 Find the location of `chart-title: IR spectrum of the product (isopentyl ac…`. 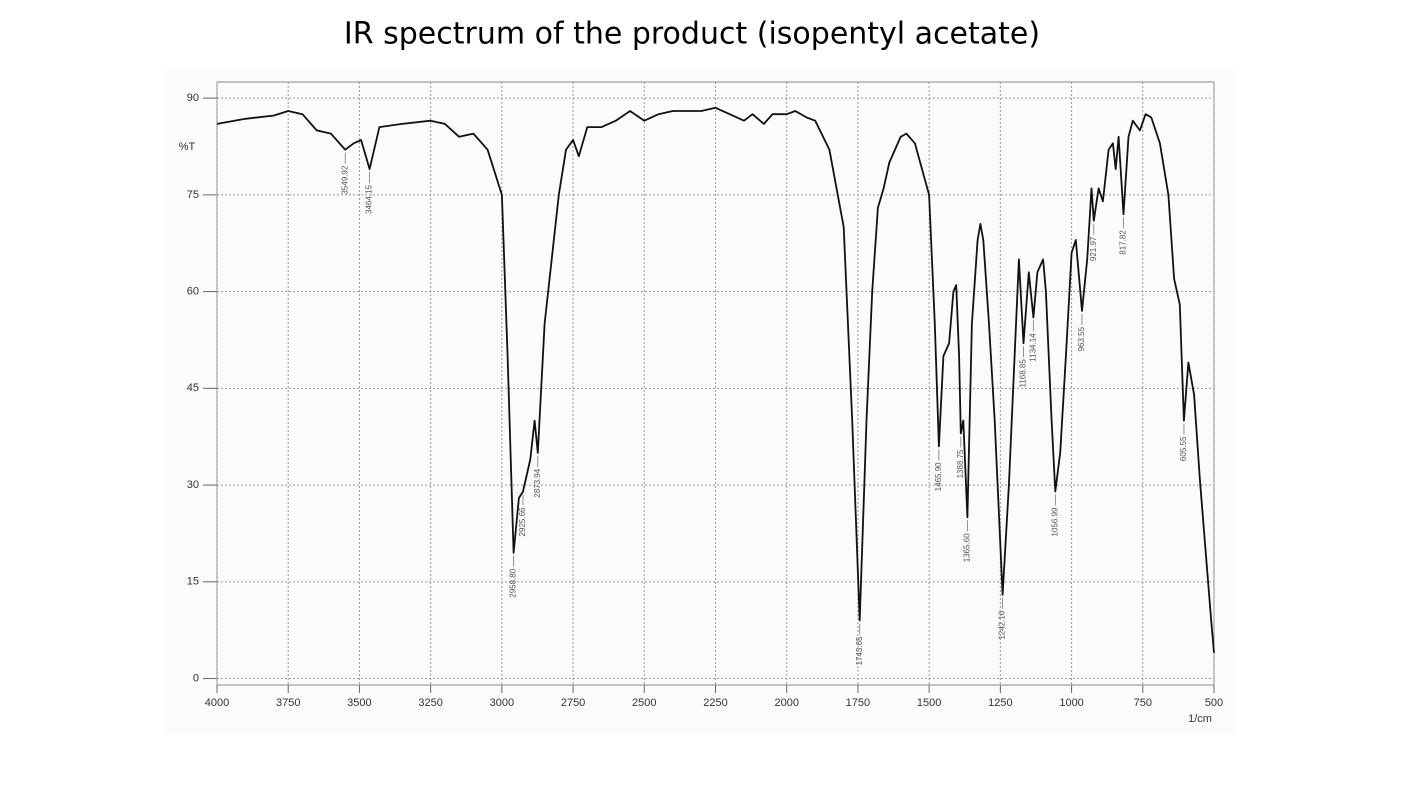

chart-title: IR spectrum of the product (isopentyl ac… is located at coordinates (692, 34).